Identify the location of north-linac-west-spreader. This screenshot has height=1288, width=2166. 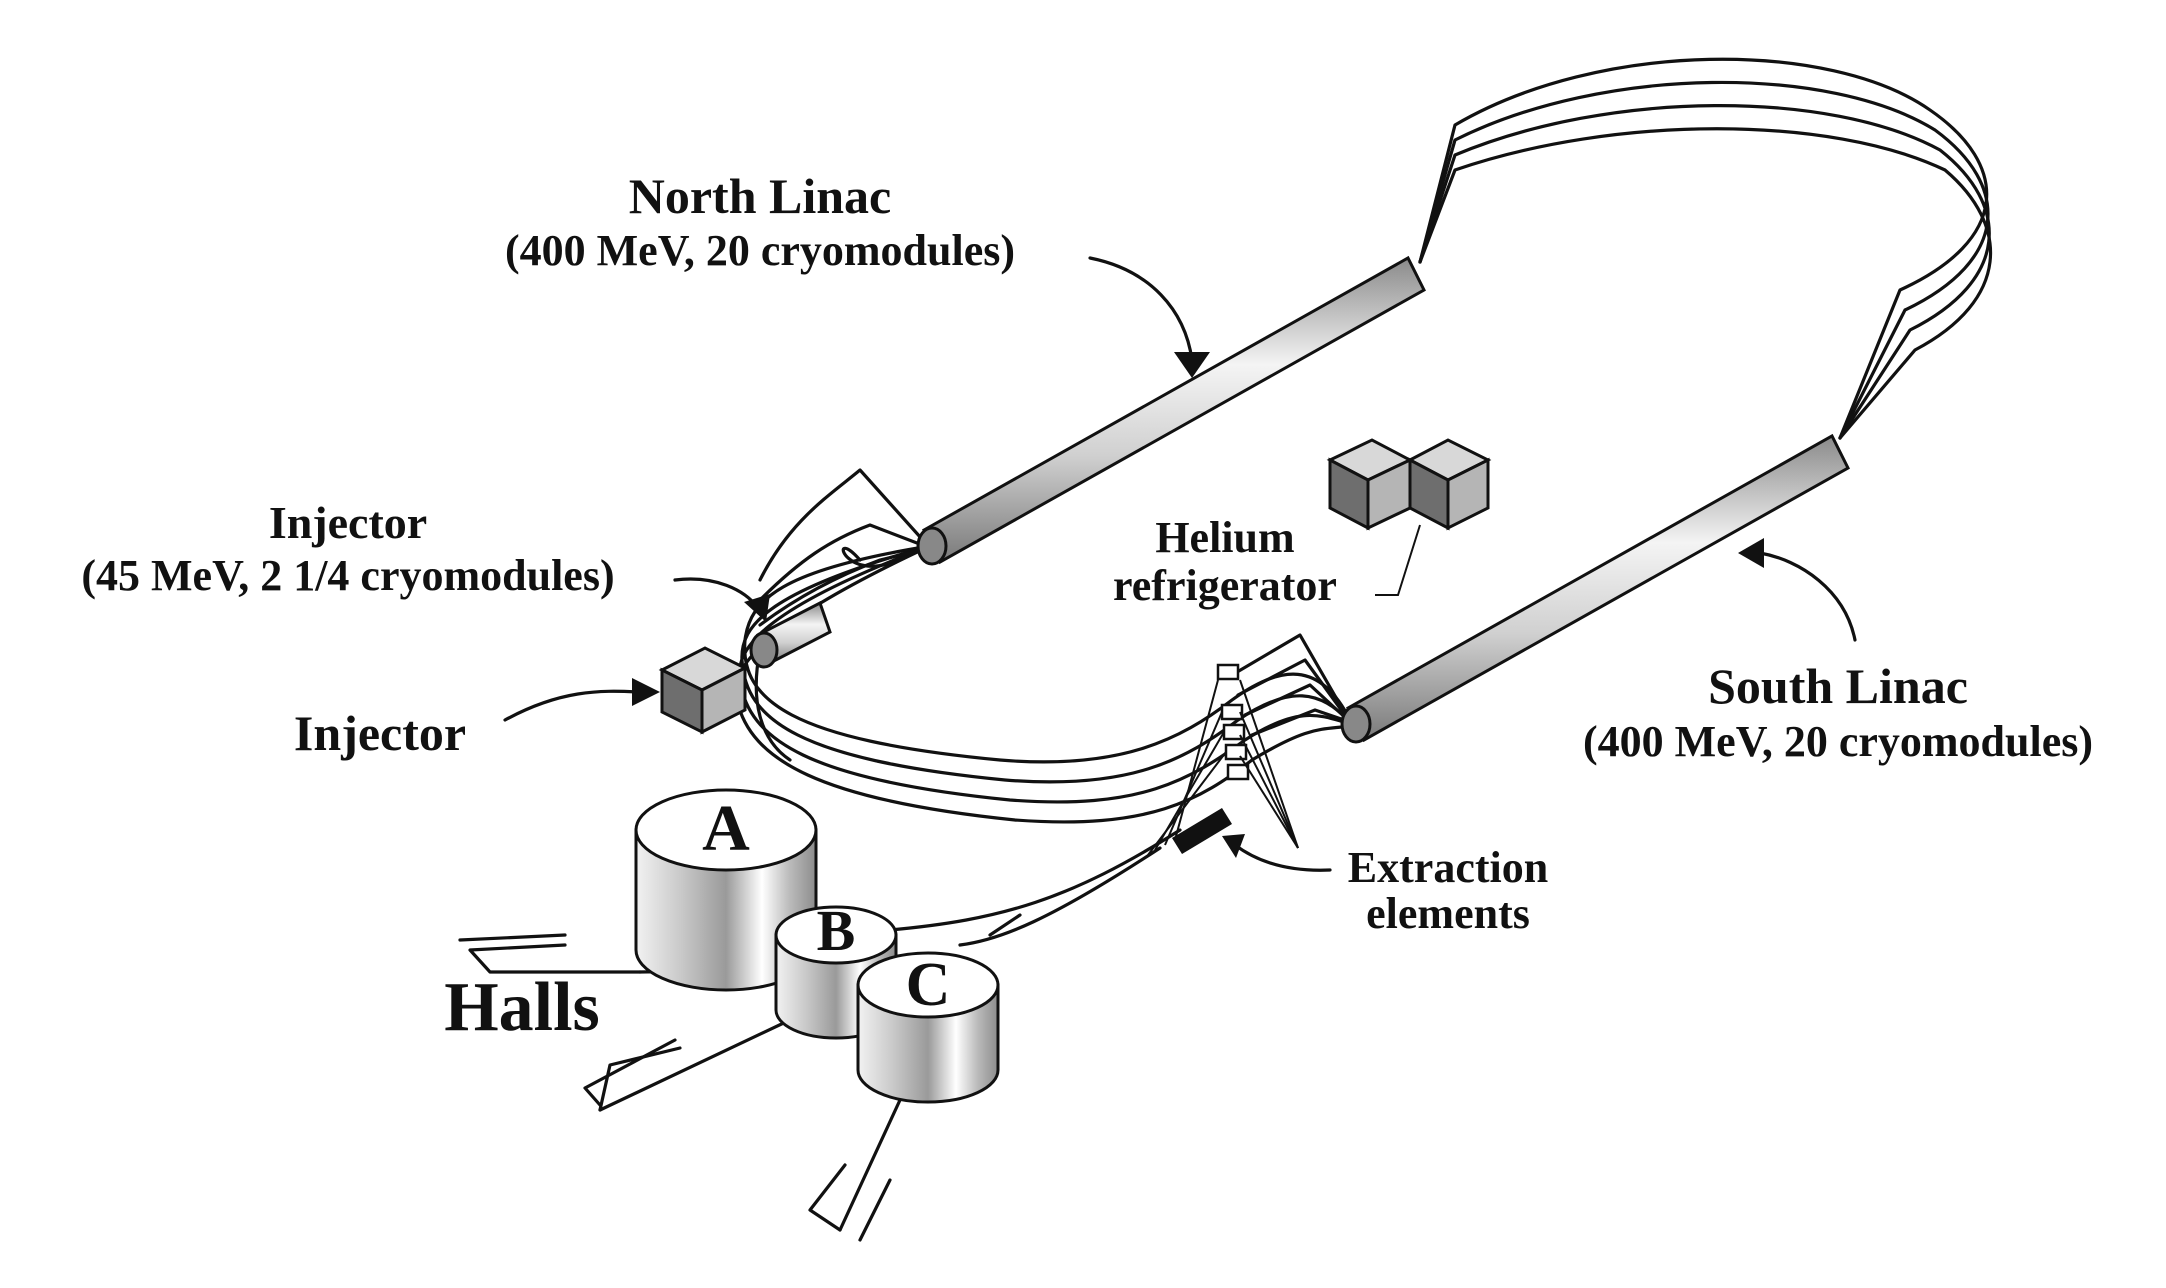
(845, 547).